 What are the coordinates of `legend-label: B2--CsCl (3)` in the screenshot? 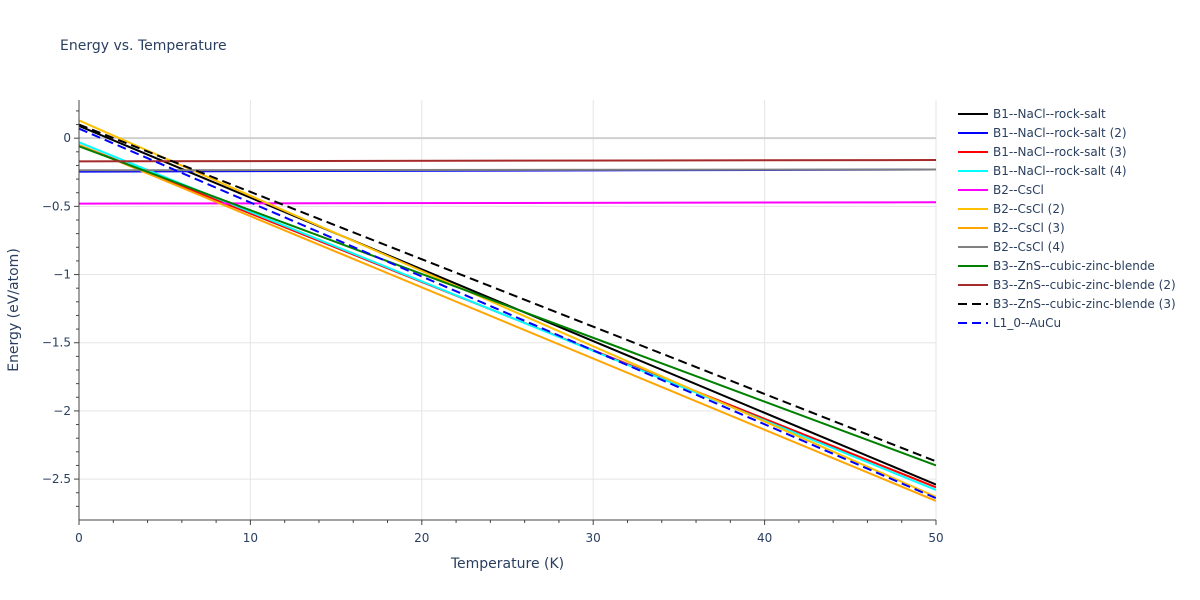 It's located at (1029, 228).